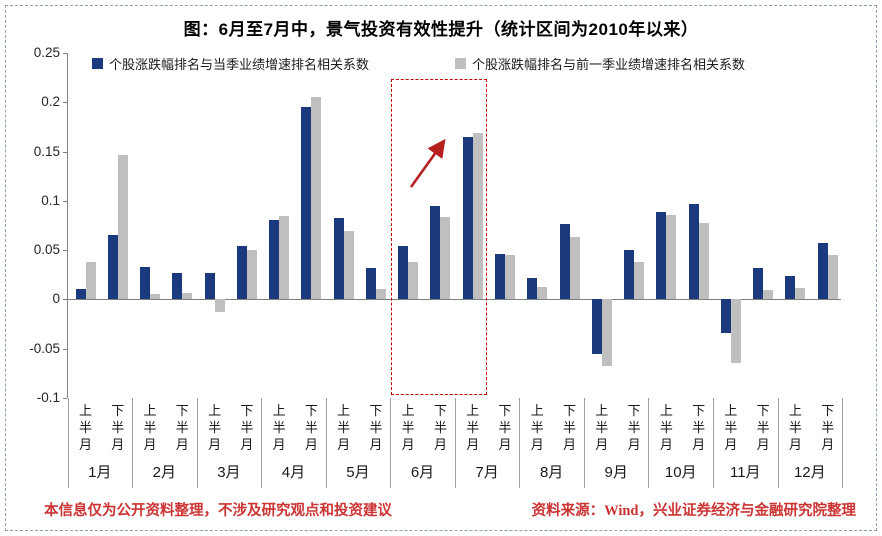 Image resolution: width=882 pixels, height=536 pixels. What do you see at coordinates (46, 151) in the screenshot?
I see `y-axis-tick-label: 0.15` at bounding box center [46, 151].